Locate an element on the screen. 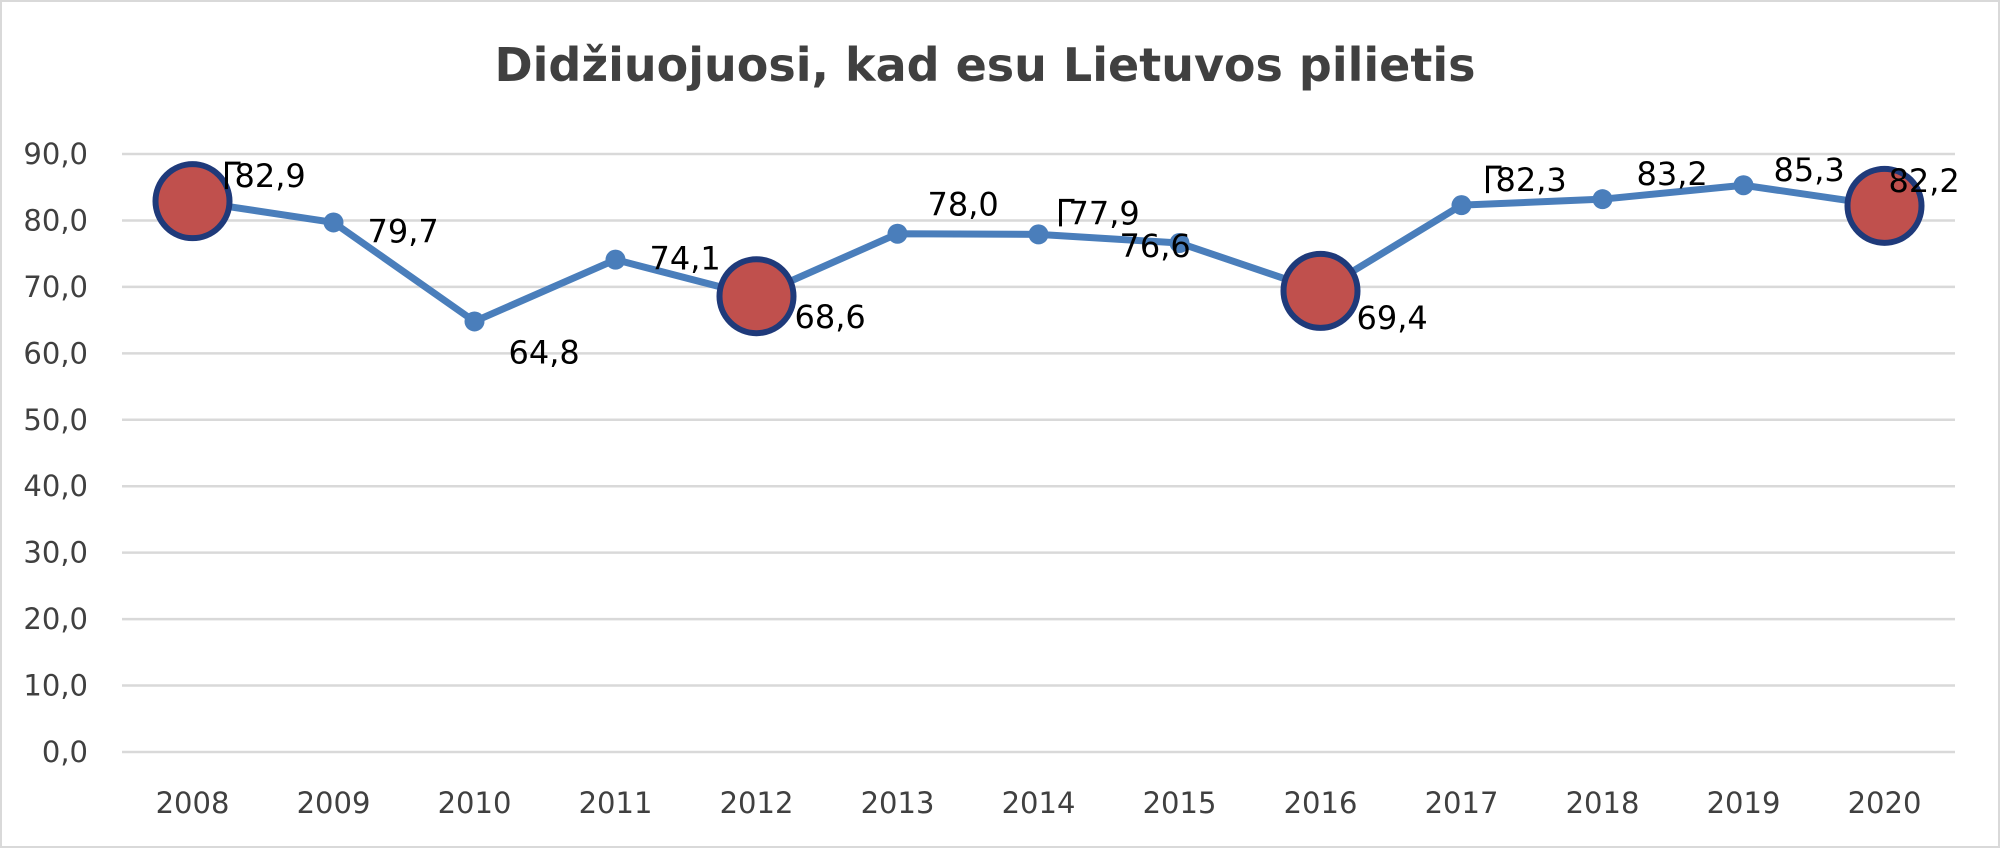 The image size is (2000, 848). x-tick-label: 2010 is located at coordinates (475, 803).